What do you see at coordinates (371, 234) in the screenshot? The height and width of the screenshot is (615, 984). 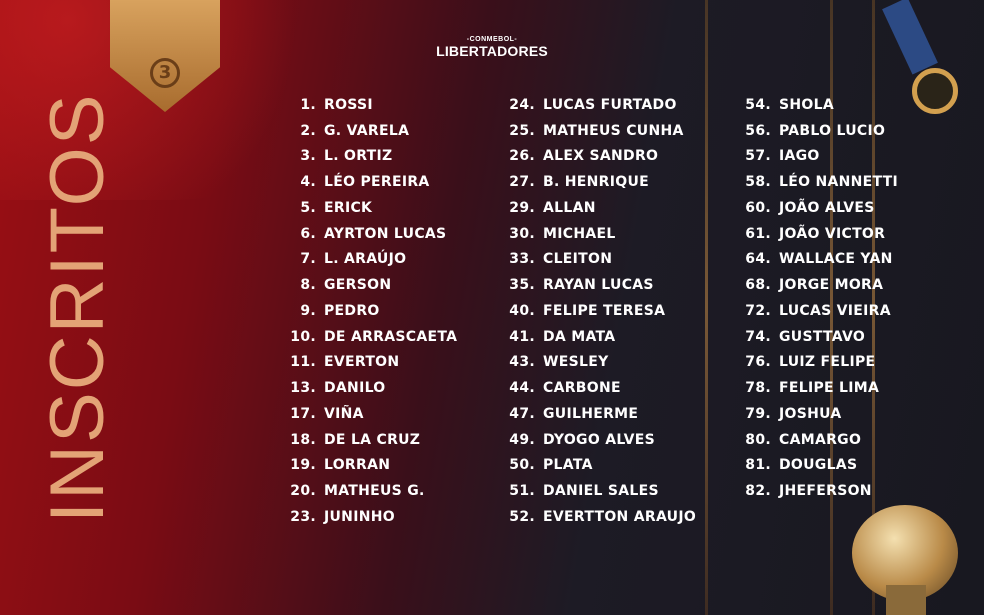 I see `player-row: 6. AYRTON LUCAS` at bounding box center [371, 234].